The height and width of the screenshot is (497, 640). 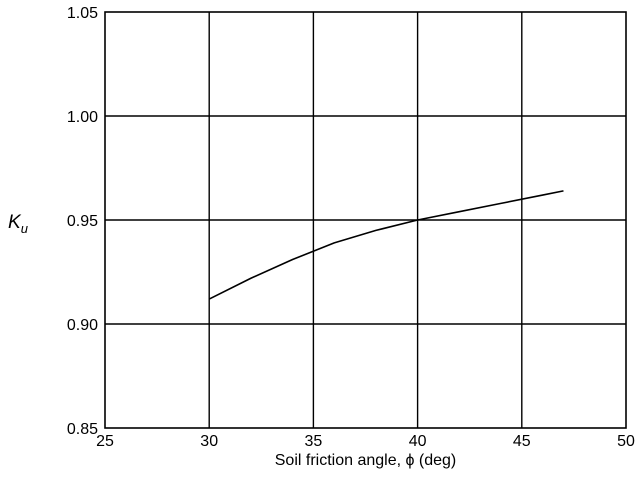 What do you see at coordinates (82, 117) in the screenshot?
I see `y-tick-label: 1.00` at bounding box center [82, 117].